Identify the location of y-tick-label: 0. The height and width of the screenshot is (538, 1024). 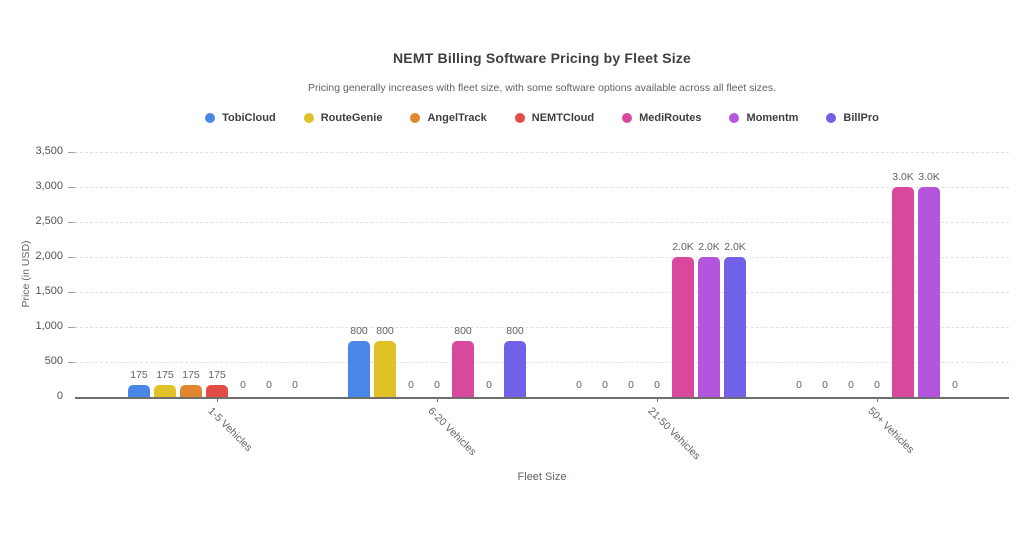
(59, 396).